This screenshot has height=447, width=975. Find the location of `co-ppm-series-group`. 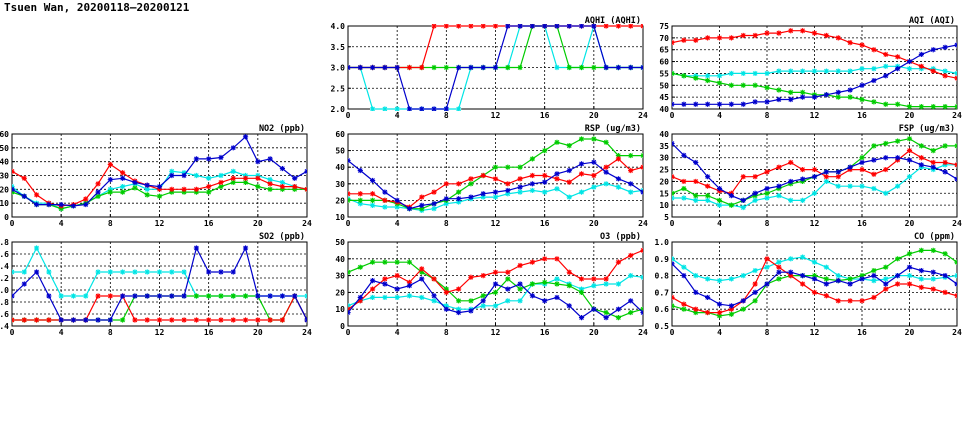

co-ppm-series-group is located at coordinates (814, 283).